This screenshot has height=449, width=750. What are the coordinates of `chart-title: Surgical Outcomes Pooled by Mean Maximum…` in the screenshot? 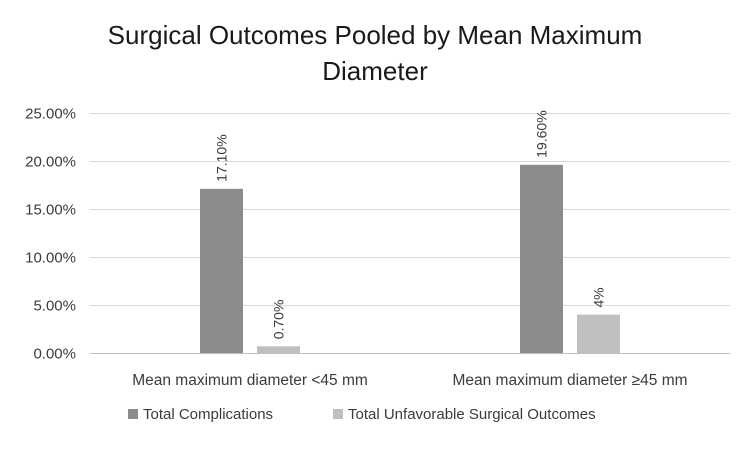 It's located at (375, 53).